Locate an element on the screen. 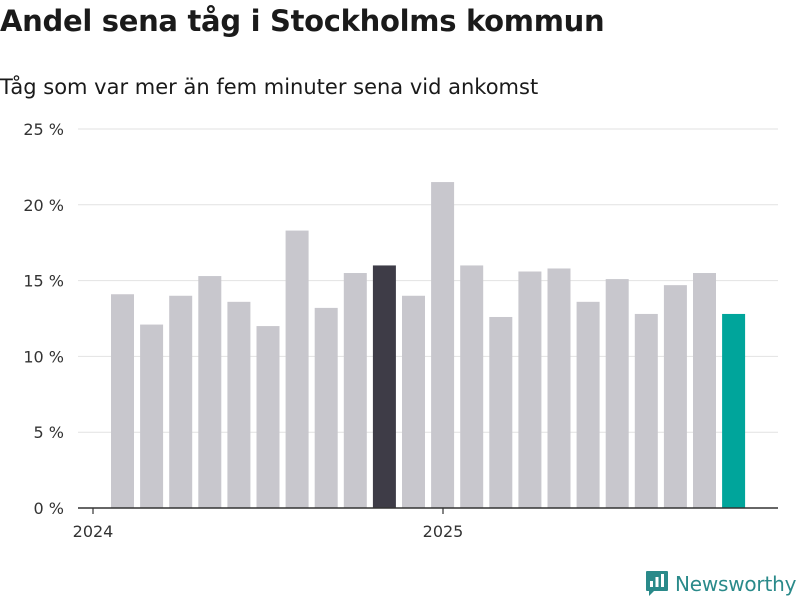  y-tick-label: 0 % is located at coordinates (49, 508).